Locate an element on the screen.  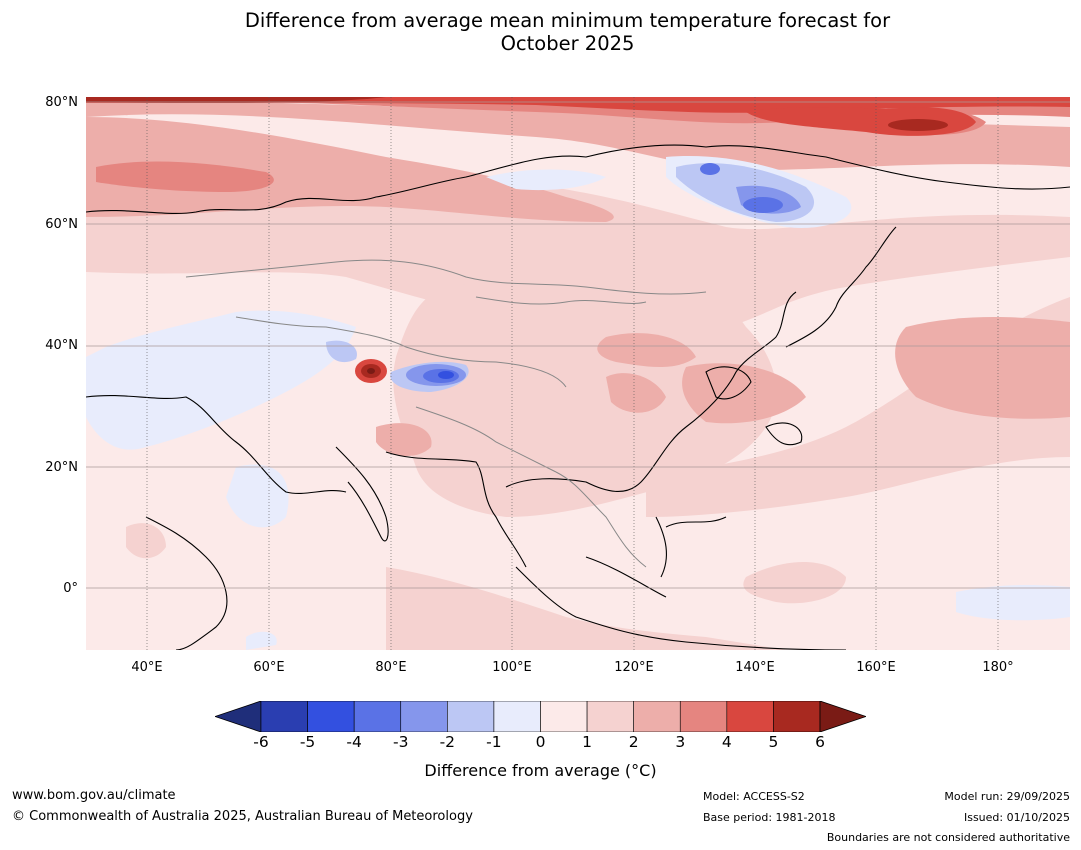
lon-label-40e: 40°E is located at coordinates (147, 667).